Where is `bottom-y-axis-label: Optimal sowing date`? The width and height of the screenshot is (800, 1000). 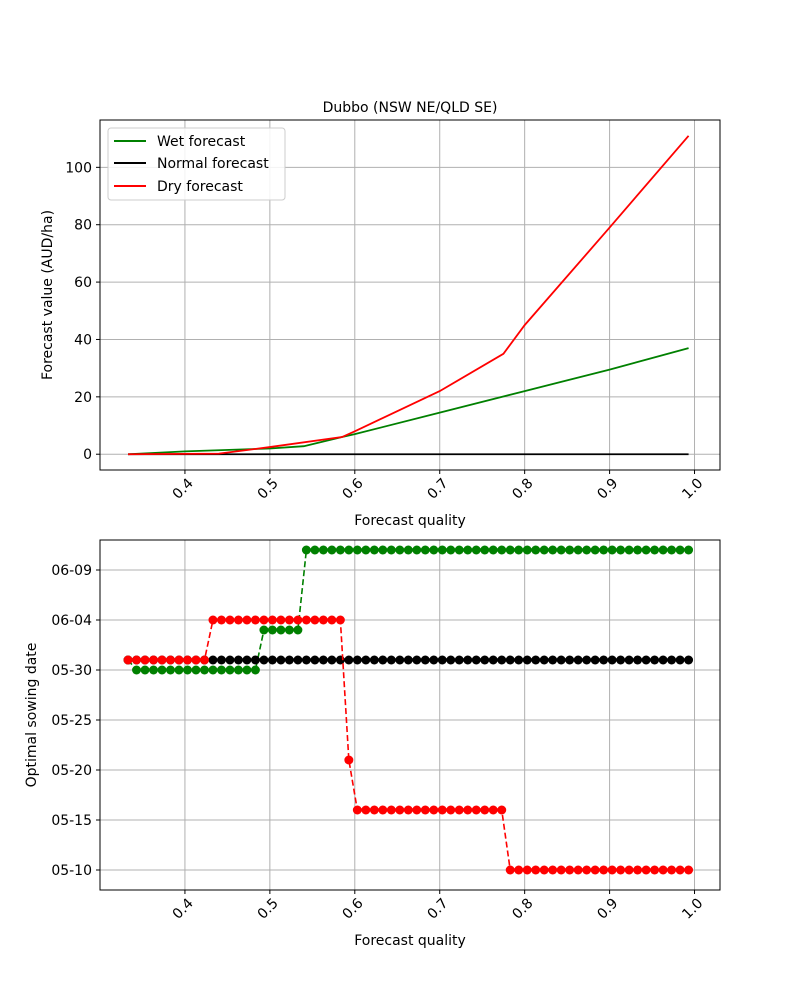
bottom-y-axis-label: Optimal sowing date is located at coordinates (32, 715).